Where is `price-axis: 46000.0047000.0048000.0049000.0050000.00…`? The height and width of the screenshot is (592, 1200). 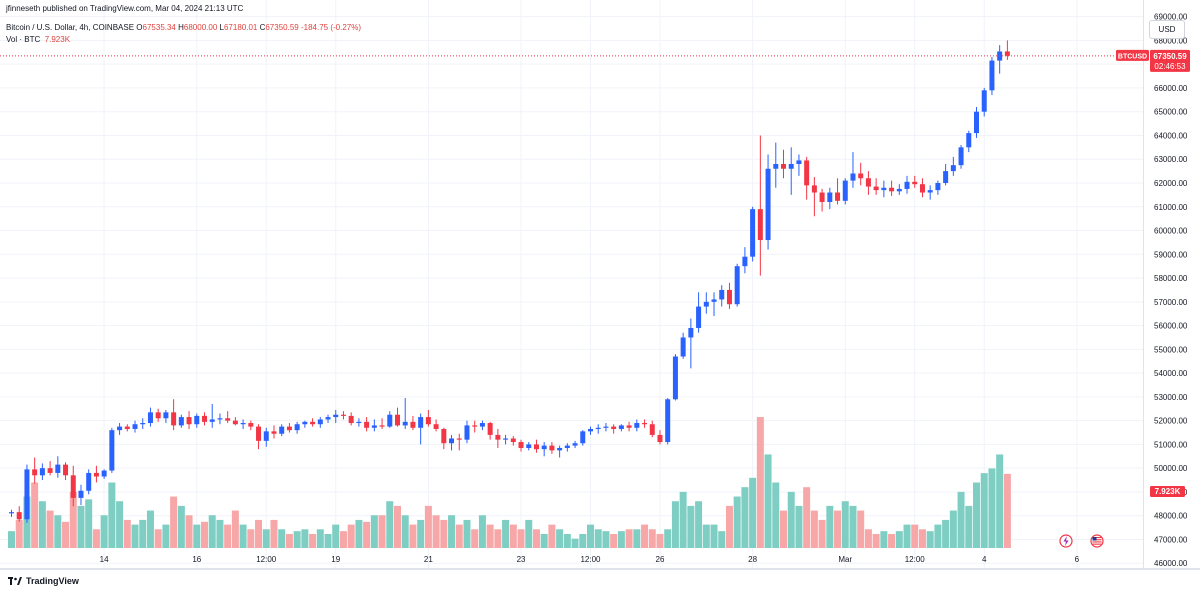
price-axis: 46000.0047000.0048000.0049000.0050000.00… is located at coordinates (1165, 284).